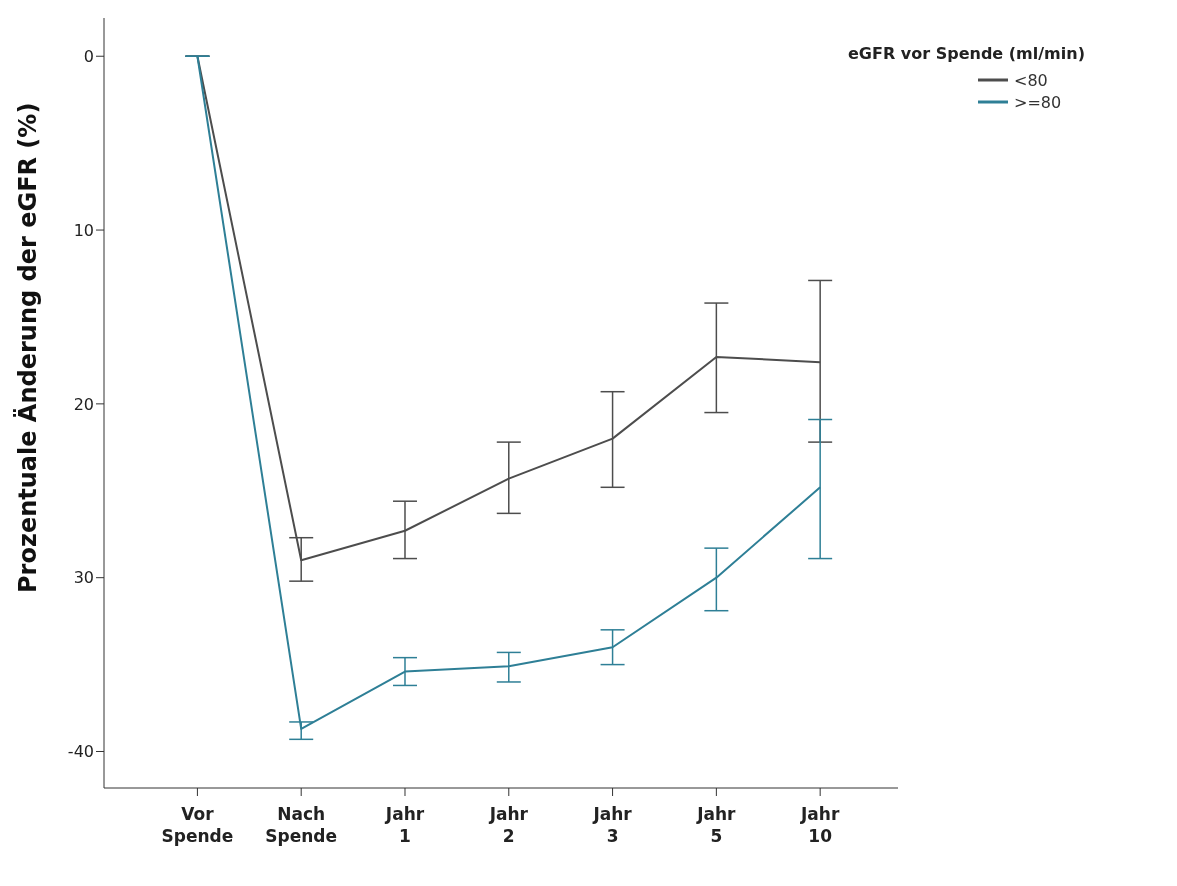 Image resolution: width=1177 pixels, height=886 pixels. Describe the element at coordinates (404, 825) in the screenshot. I see `x-tick-label: Jahr 1` at that location.